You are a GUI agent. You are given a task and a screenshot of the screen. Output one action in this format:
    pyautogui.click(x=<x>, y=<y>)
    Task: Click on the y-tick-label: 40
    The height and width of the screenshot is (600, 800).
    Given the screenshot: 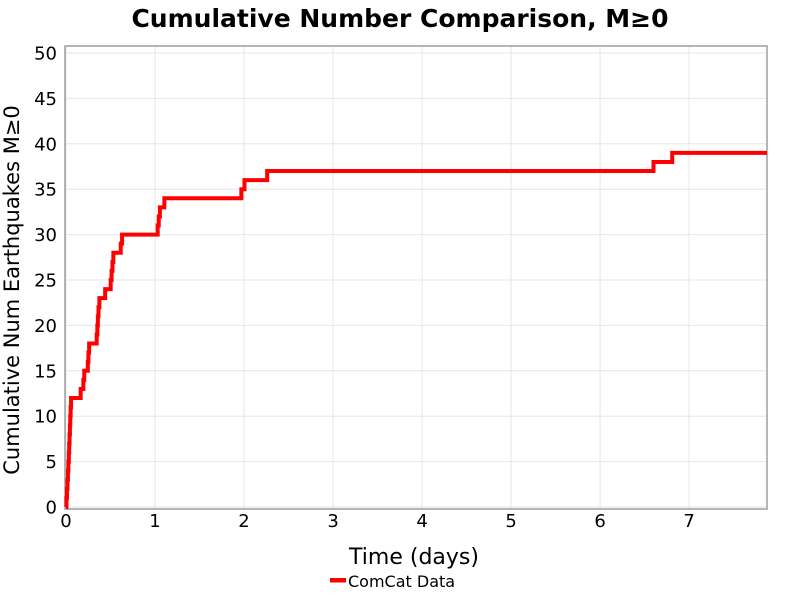 What is the action you would take?
    pyautogui.click(x=45, y=144)
    